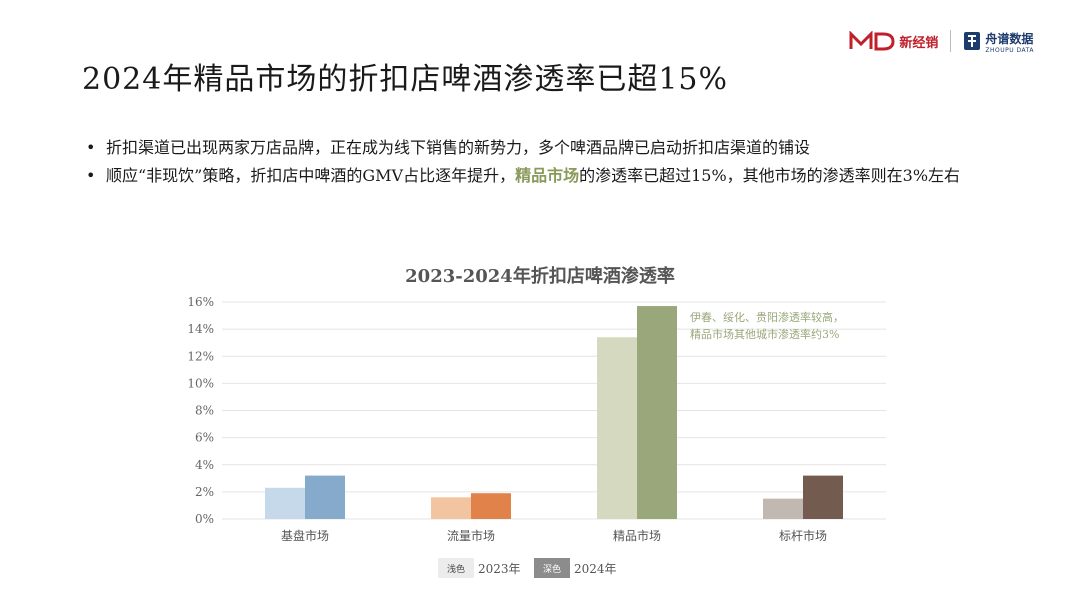 This screenshot has height=612, width=1080. I want to click on legend-swatch-label: 深色, so click(552, 569).